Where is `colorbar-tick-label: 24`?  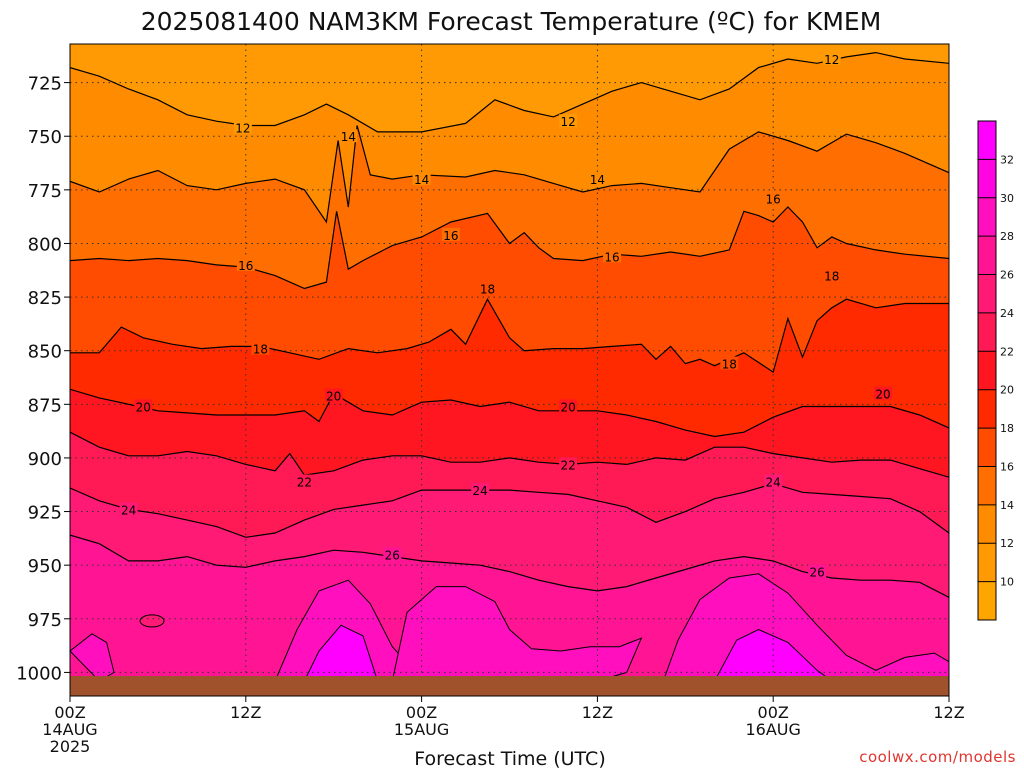
colorbar-tick-label: 24 is located at coordinates (1007, 313).